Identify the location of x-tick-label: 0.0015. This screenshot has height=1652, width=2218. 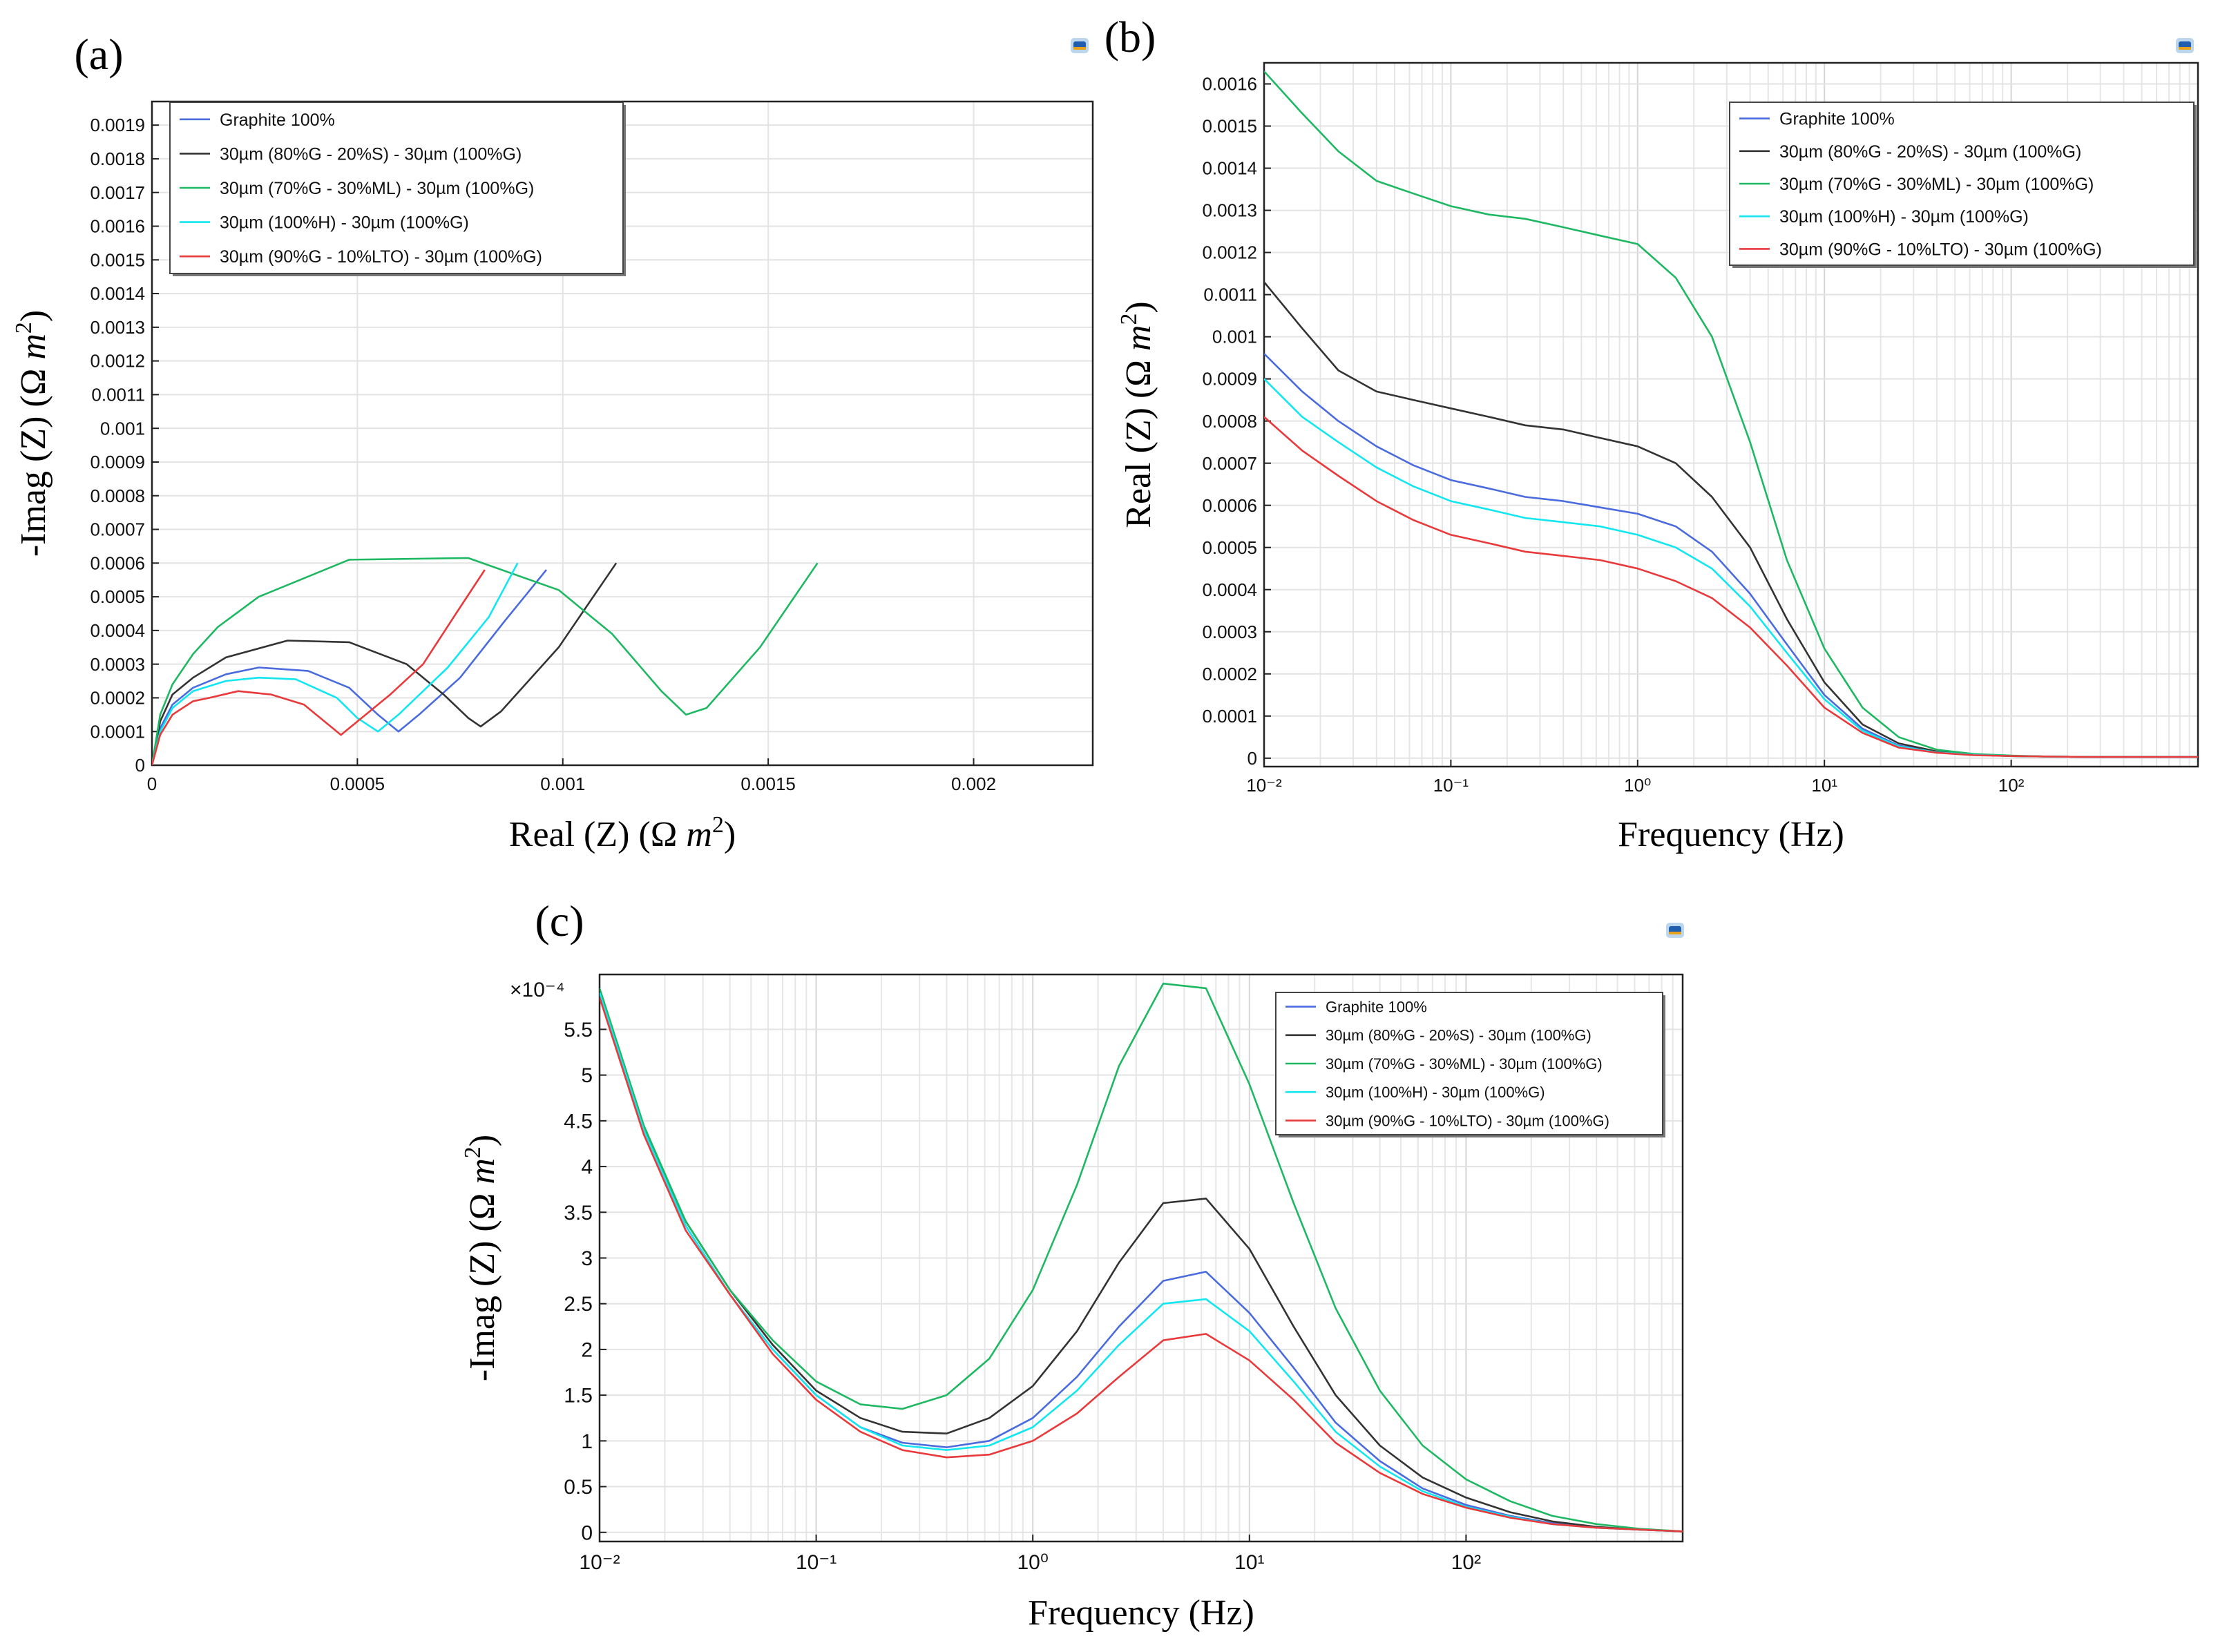
(768, 784).